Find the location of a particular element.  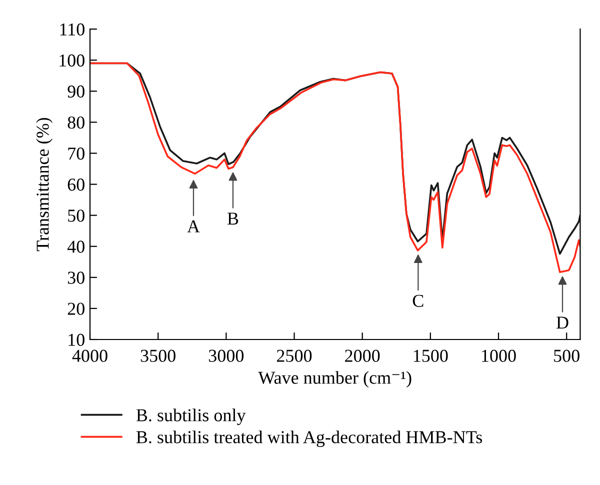

x-tick-label: 3000 is located at coordinates (226, 356).